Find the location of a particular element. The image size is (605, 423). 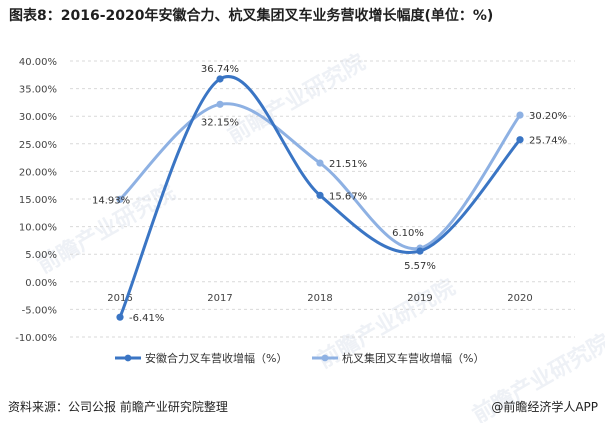

data-label: 5.57% is located at coordinates (420, 266).